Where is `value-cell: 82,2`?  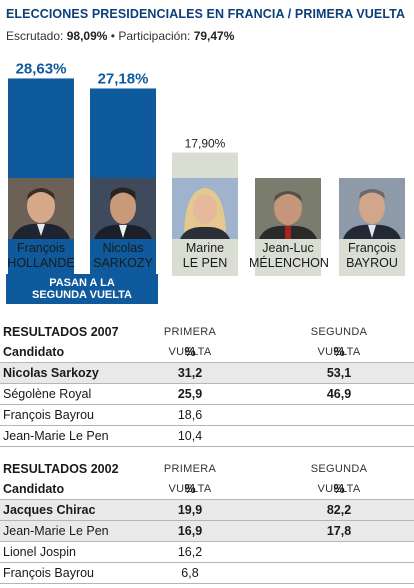 value-cell: 82,2 is located at coordinates (339, 510).